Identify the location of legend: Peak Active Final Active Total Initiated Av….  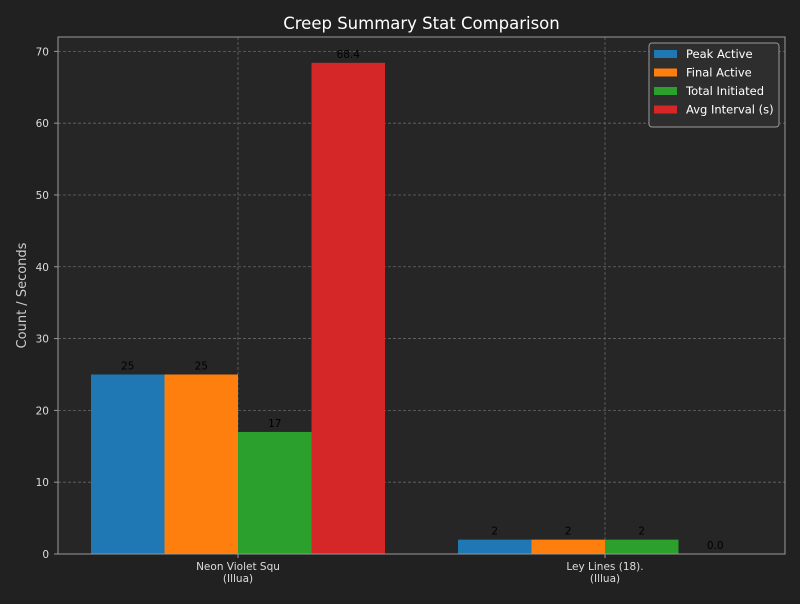
(714, 85).